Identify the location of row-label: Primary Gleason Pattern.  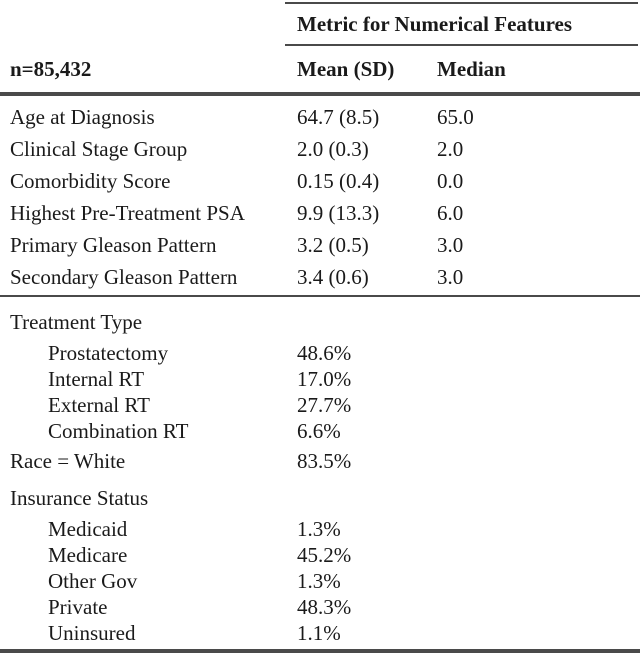
(113, 244).